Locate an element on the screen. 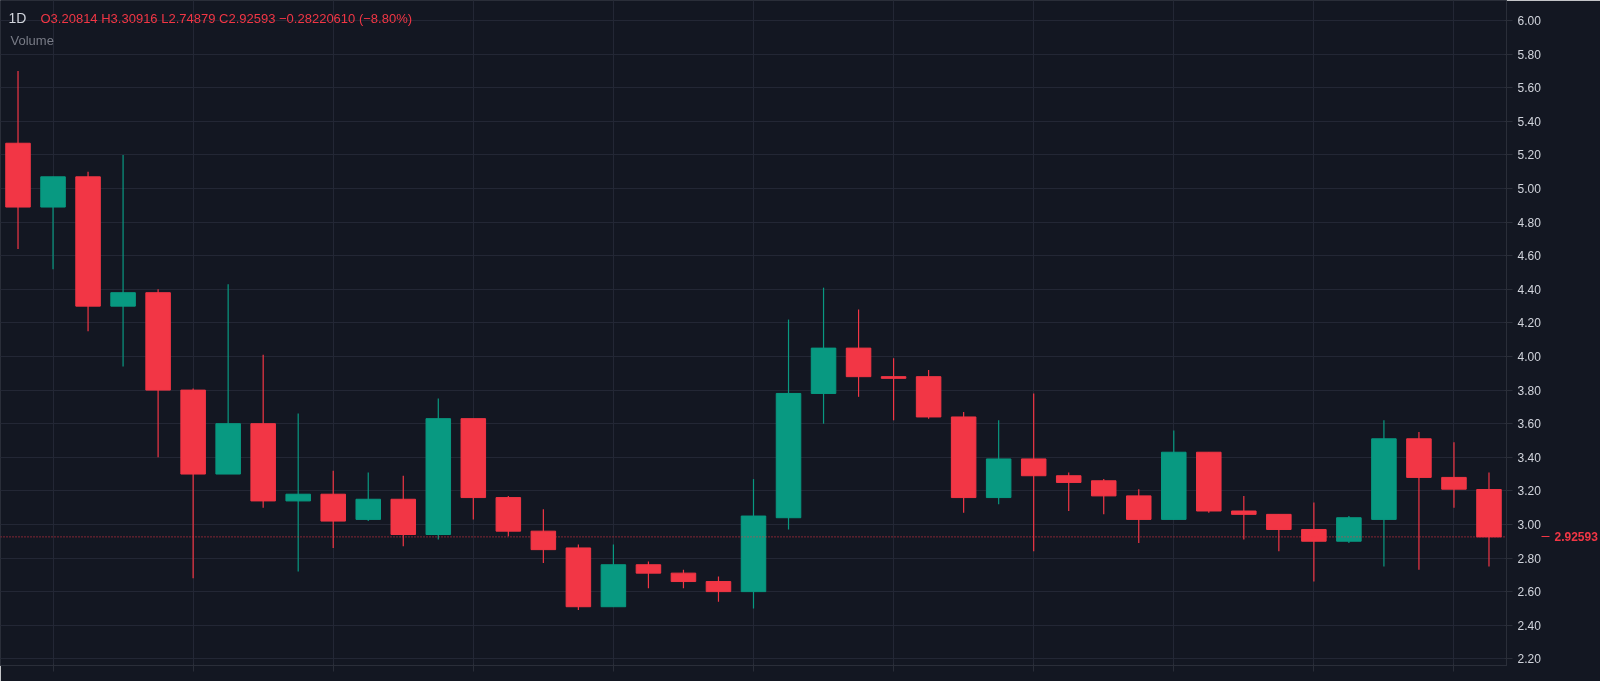 This screenshot has width=1600, height=681. y-tick-label: 5.20 is located at coordinates (1529, 155).